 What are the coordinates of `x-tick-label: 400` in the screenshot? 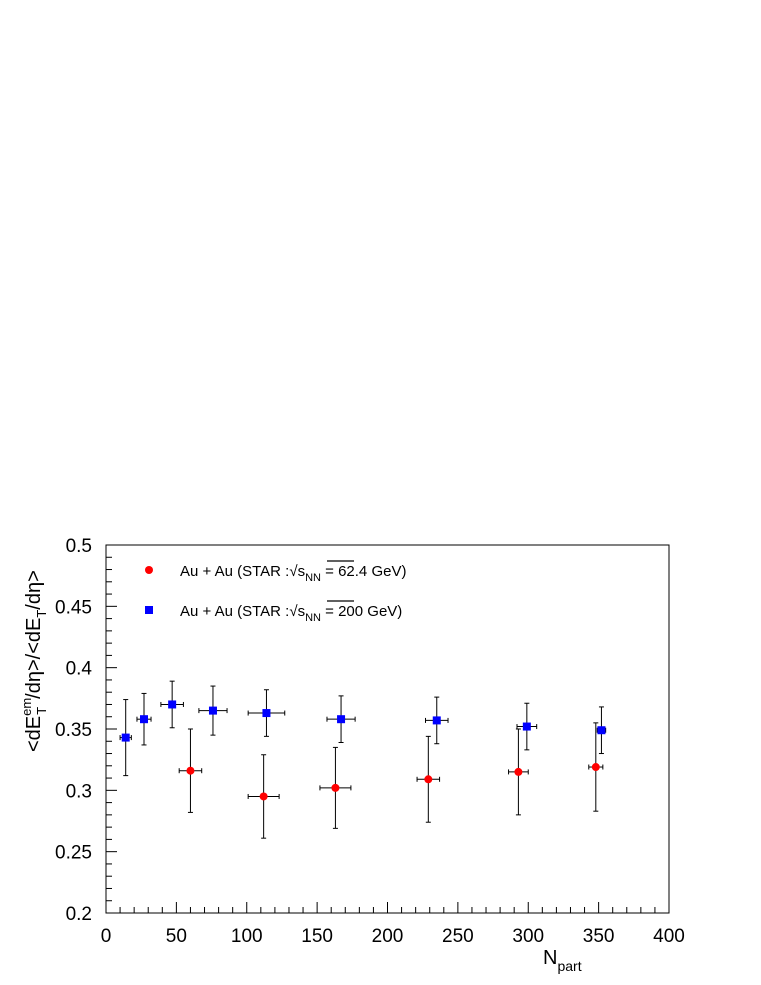 It's located at (669, 936).